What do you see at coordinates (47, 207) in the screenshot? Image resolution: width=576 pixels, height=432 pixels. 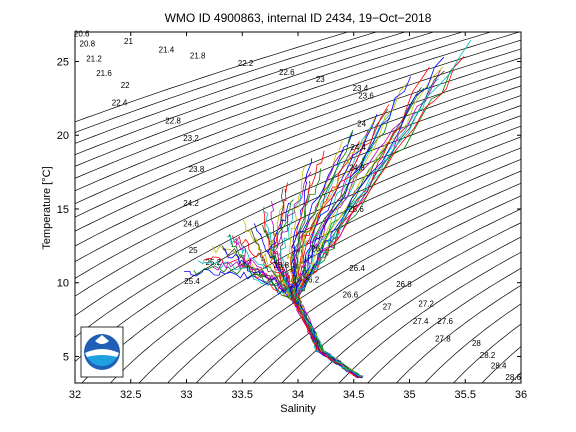 I see `y-axis-label: Temperature [°C]` at bounding box center [47, 207].